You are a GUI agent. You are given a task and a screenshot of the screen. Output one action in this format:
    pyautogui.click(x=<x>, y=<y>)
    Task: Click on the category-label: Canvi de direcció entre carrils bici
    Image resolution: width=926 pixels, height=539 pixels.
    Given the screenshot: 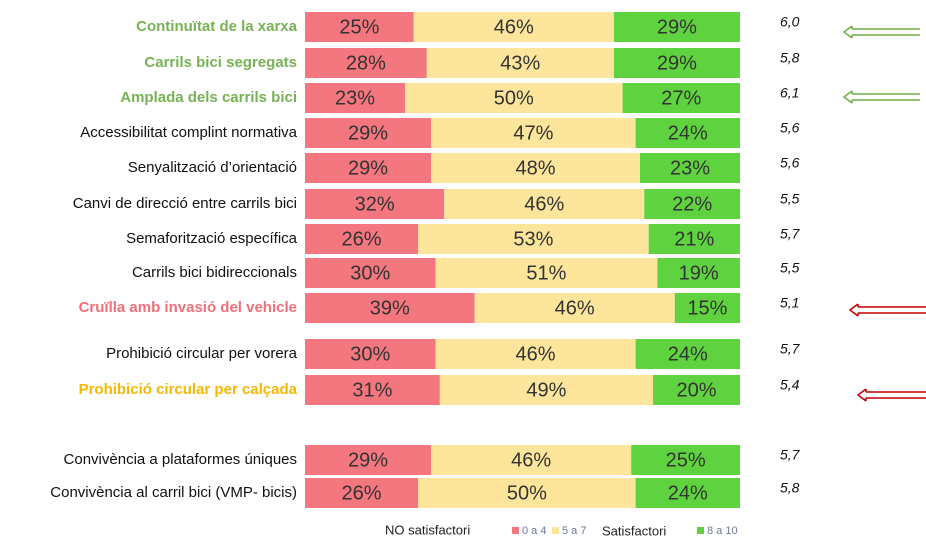 What is the action you would take?
    pyautogui.click(x=185, y=203)
    